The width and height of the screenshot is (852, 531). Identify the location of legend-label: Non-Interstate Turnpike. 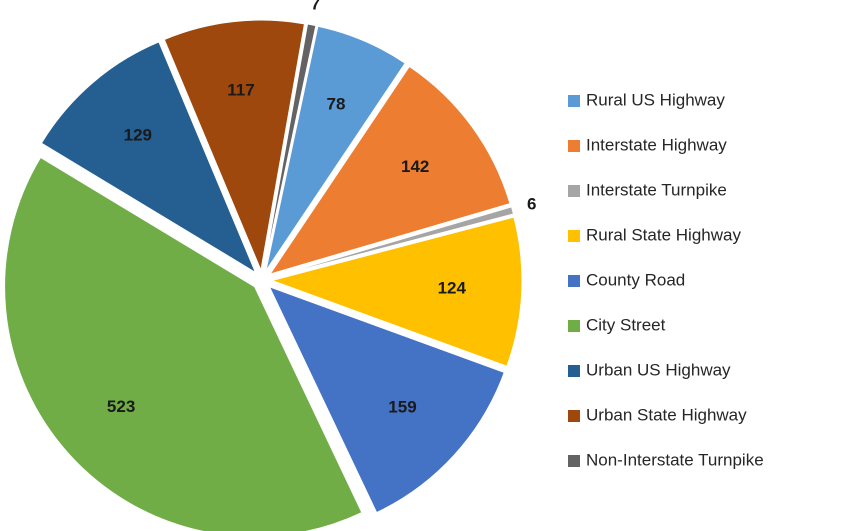
(675, 459).